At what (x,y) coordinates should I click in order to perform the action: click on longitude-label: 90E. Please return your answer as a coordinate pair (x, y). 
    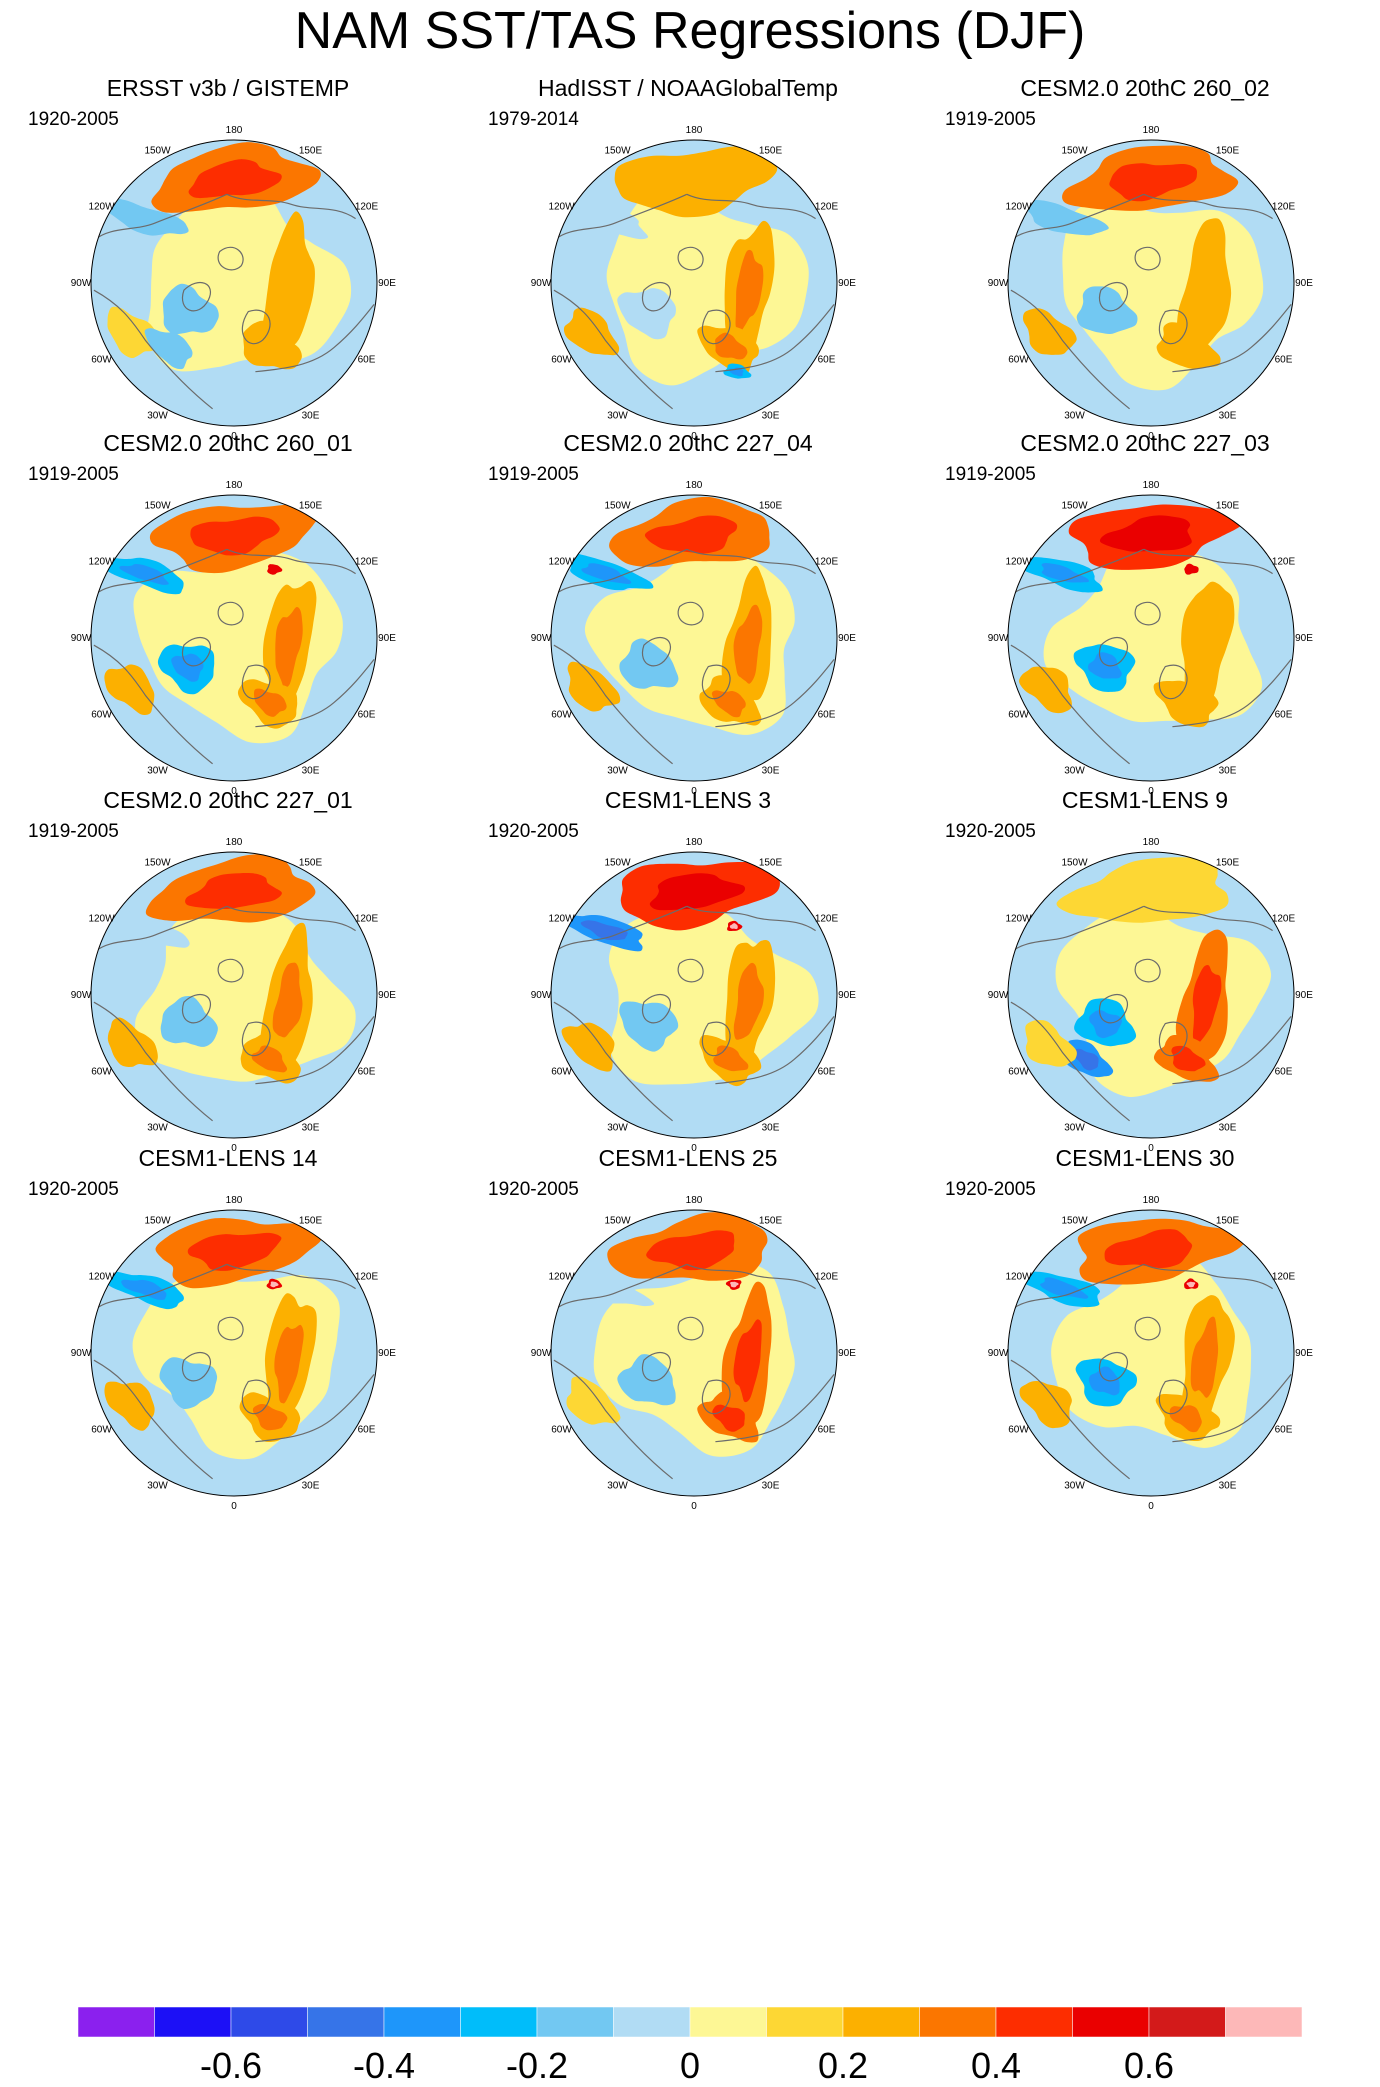
    Looking at the image, I should click on (1304, 1353).